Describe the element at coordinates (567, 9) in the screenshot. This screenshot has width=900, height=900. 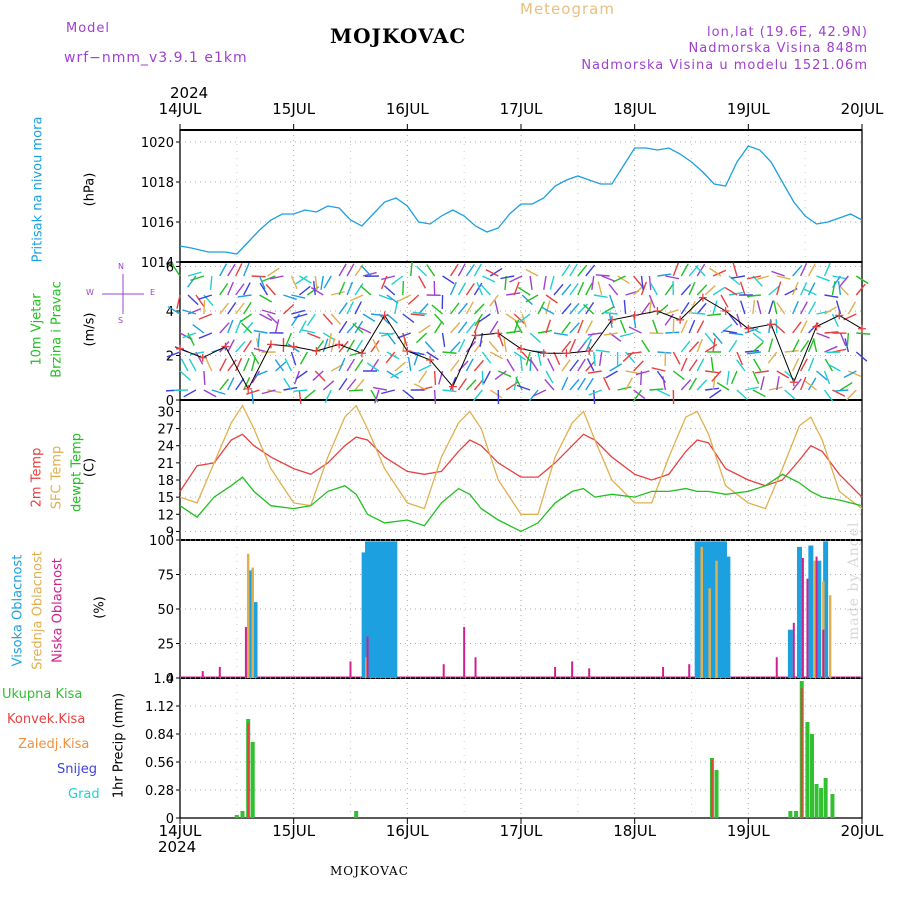
I see `subtitle: Meteogram` at that location.